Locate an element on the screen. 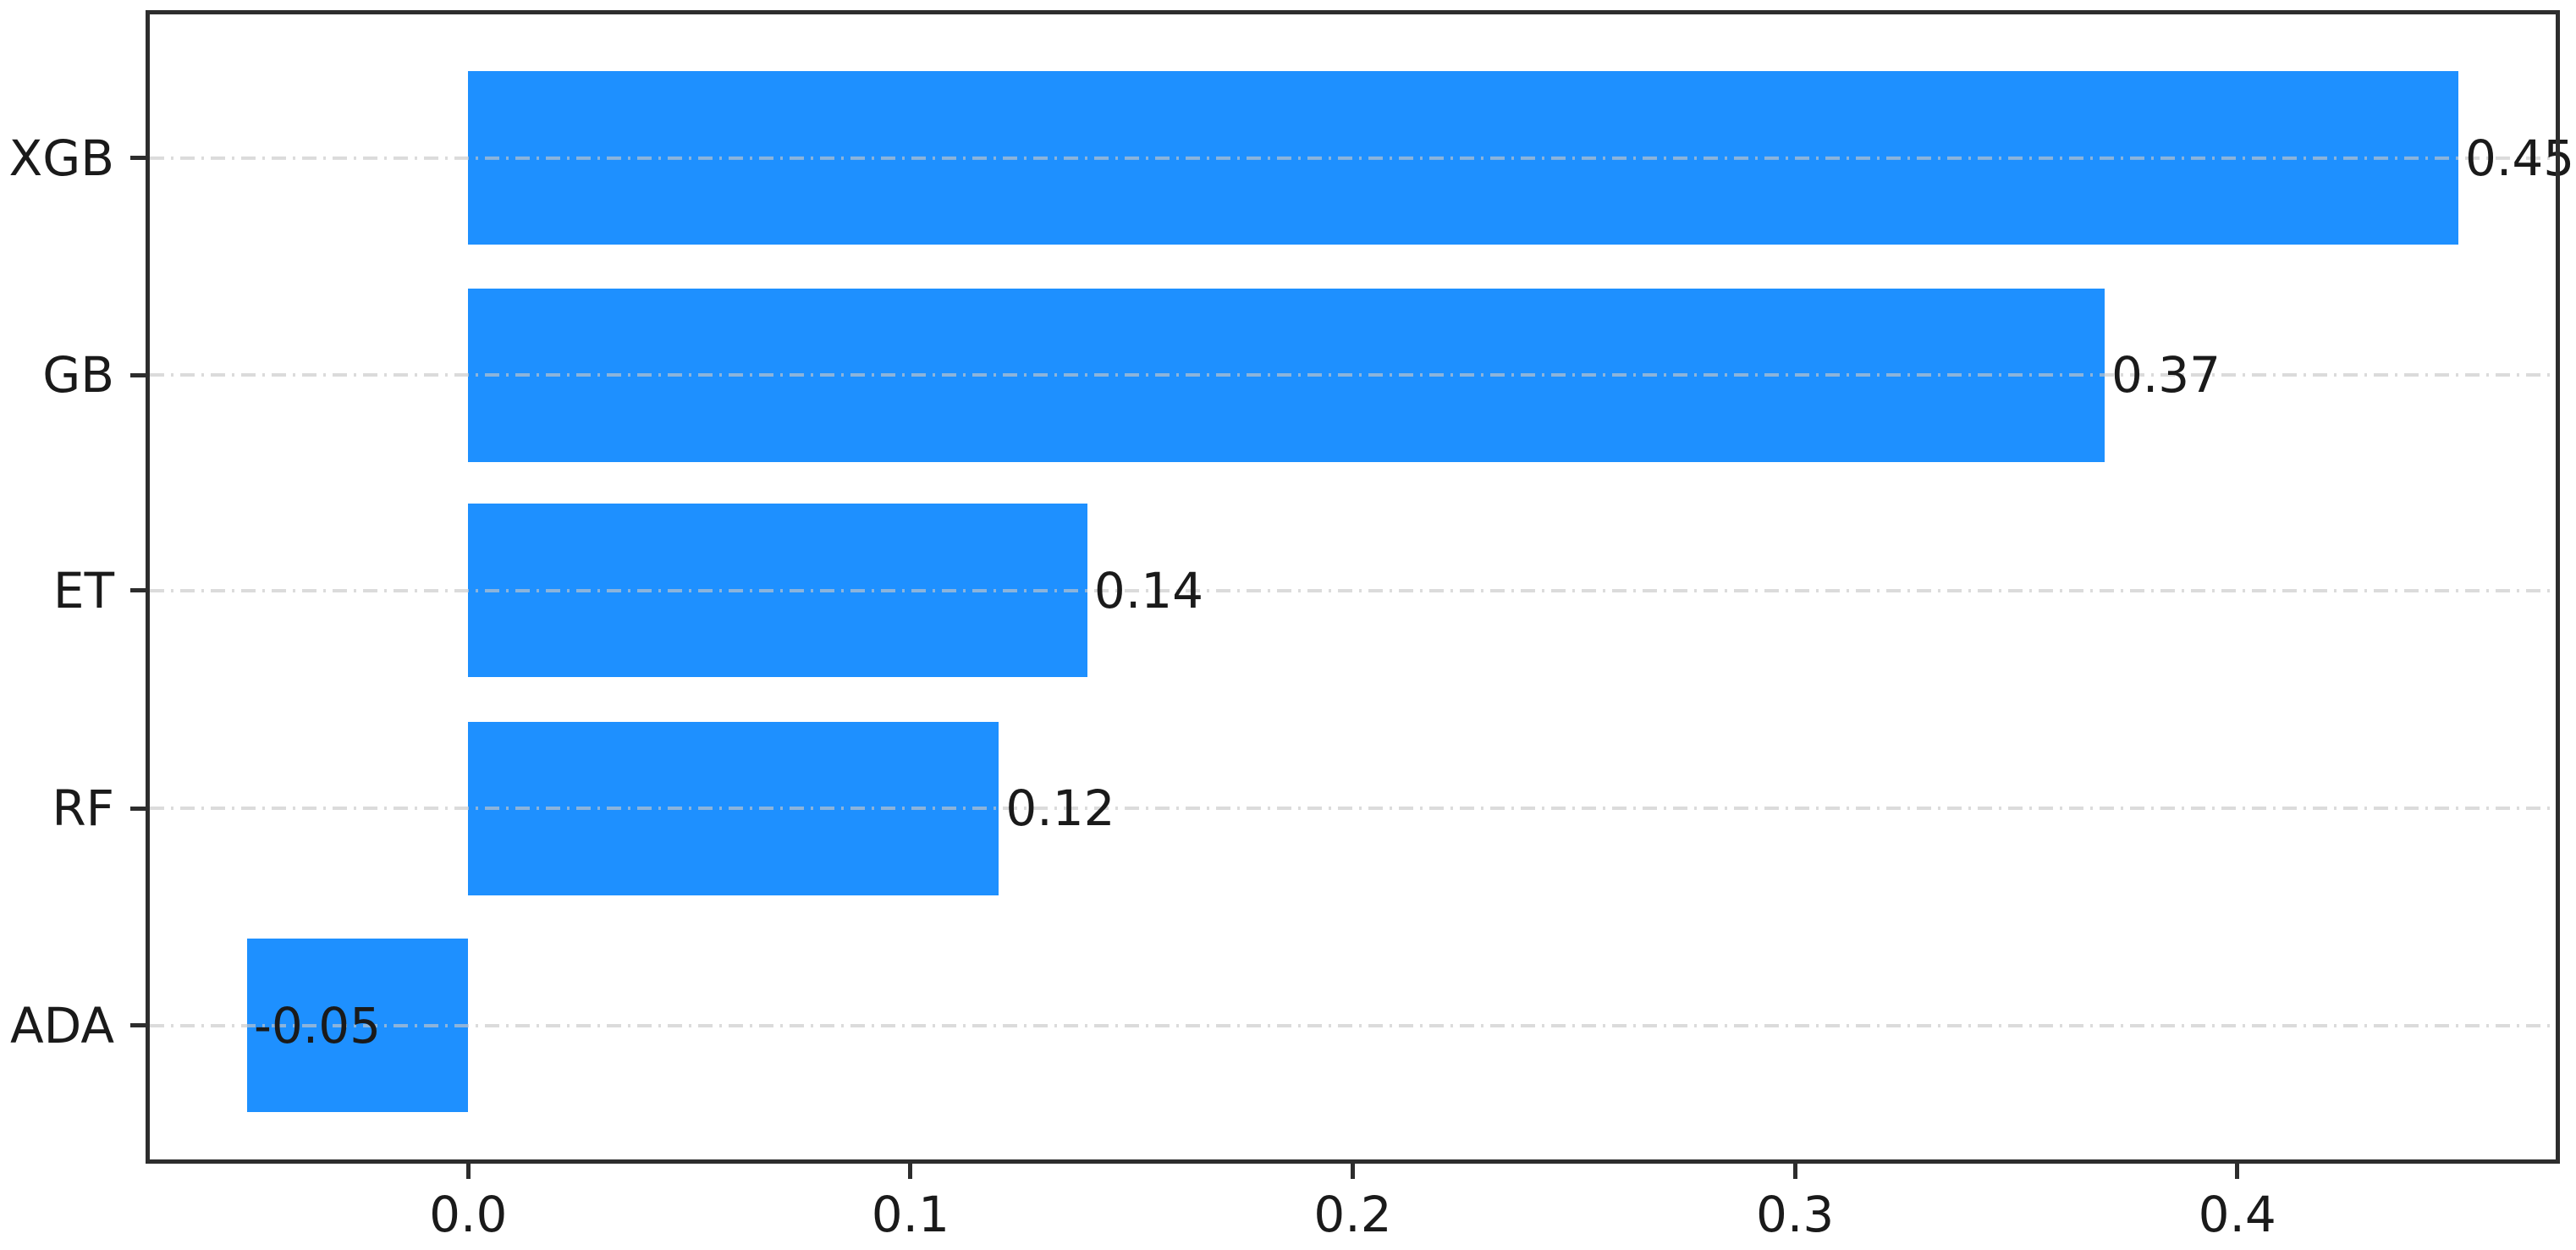 This screenshot has height=1250, width=2576. value-label-ada: -0.05 is located at coordinates (317, 1025).